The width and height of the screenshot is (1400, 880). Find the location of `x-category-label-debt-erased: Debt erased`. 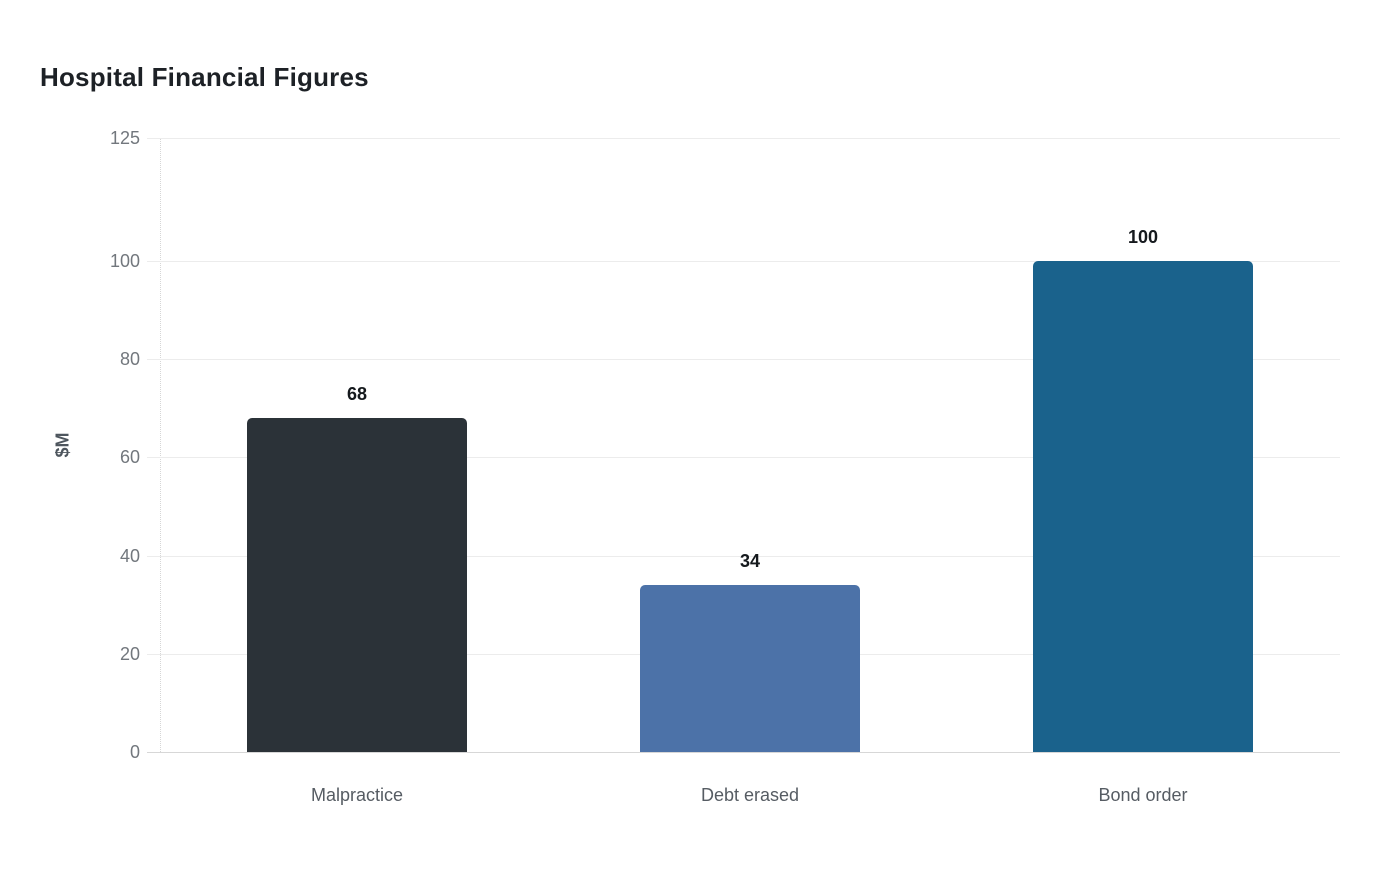

x-category-label-debt-erased: Debt erased is located at coordinates (750, 795).